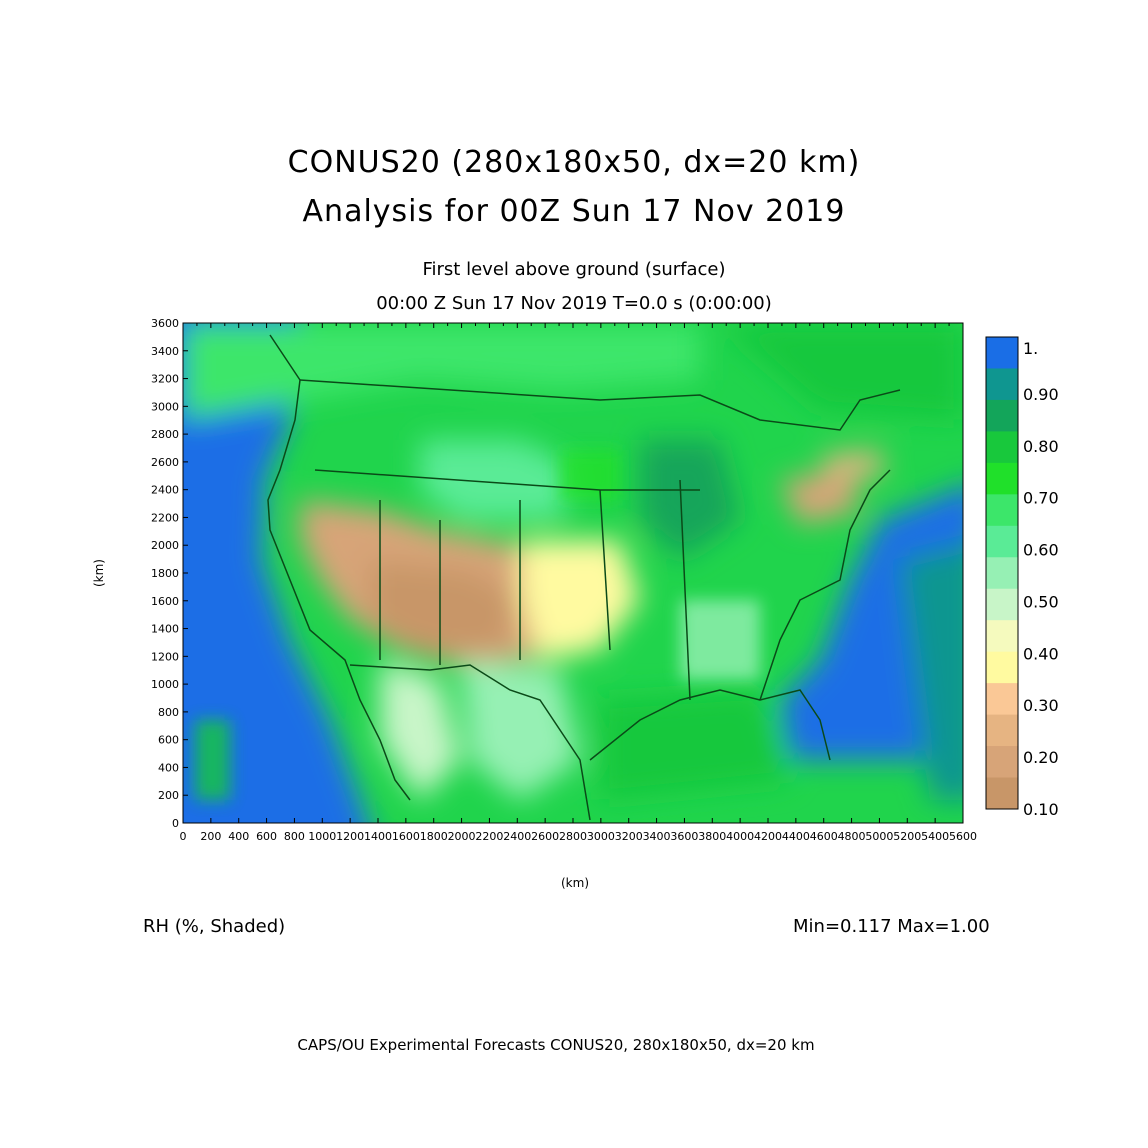 The width and height of the screenshot is (1148, 1148). Describe the element at coordinates (214, 926) in the screenshot. I see `variable-label: RH (%, Shaded)` at that location.